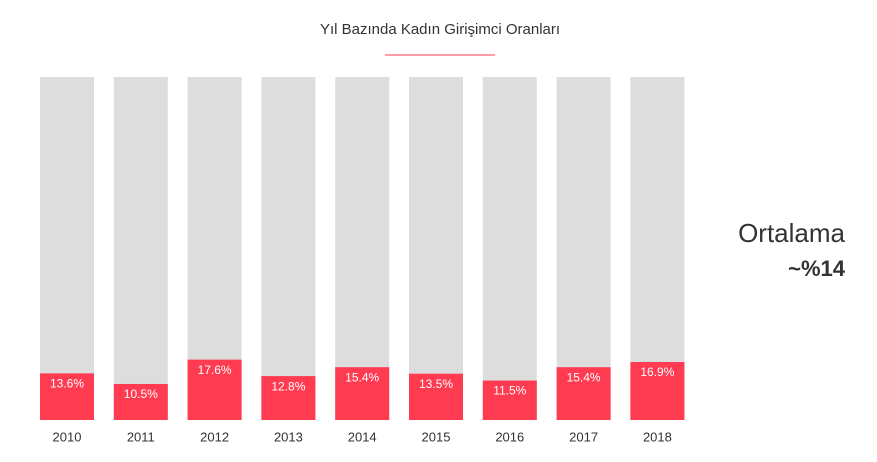 The width and height of the screenshot is (877, 462). Describe the element at coordinates (440, 29) in the screenshot. I see `chart-title: Yıl Bazında Kadın Girişimci Oranları` at that location.